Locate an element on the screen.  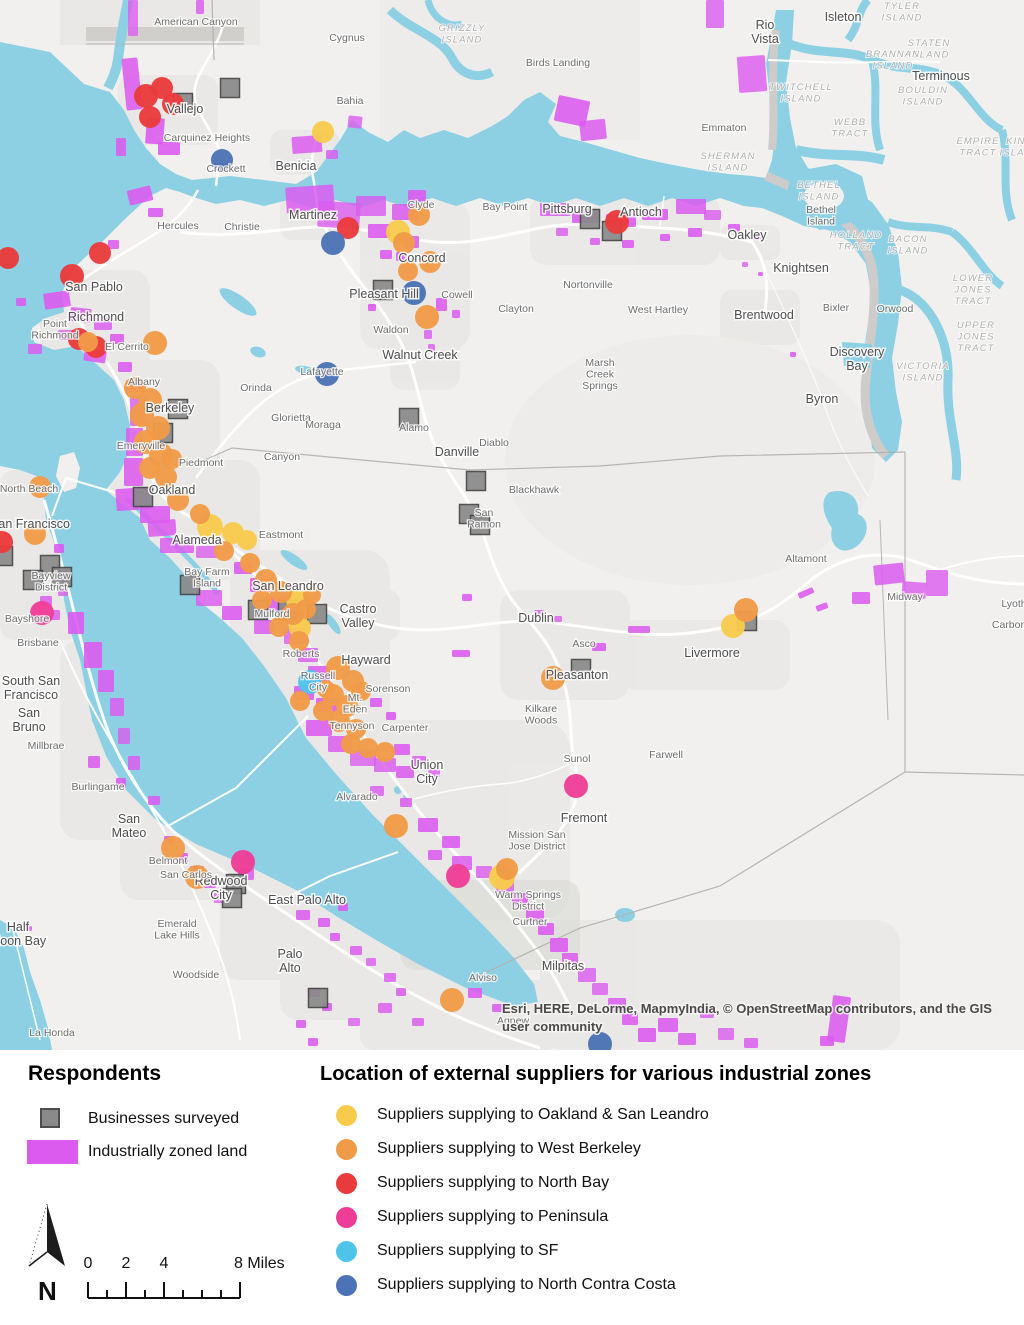
map-label: BRANNAN is located at coordinates (893, 54).